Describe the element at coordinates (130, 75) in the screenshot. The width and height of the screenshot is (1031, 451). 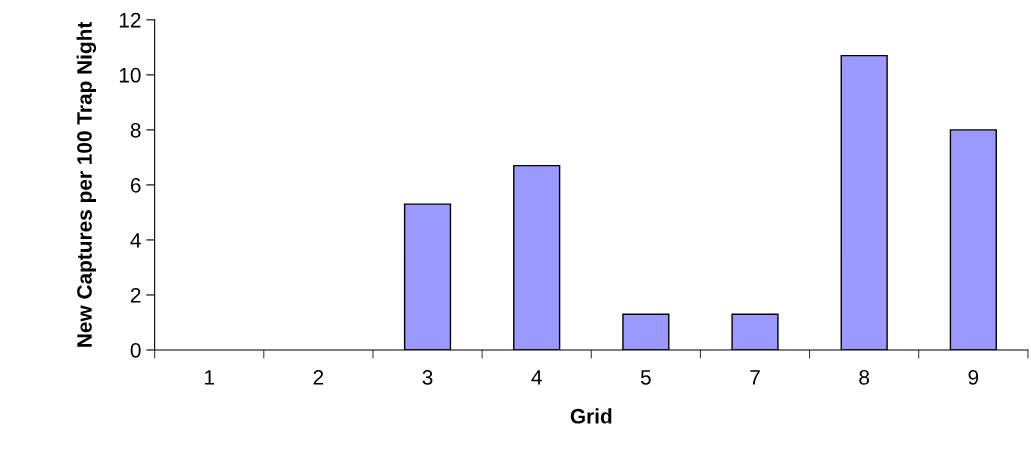
I see `y-tick-label: 10` at that location.